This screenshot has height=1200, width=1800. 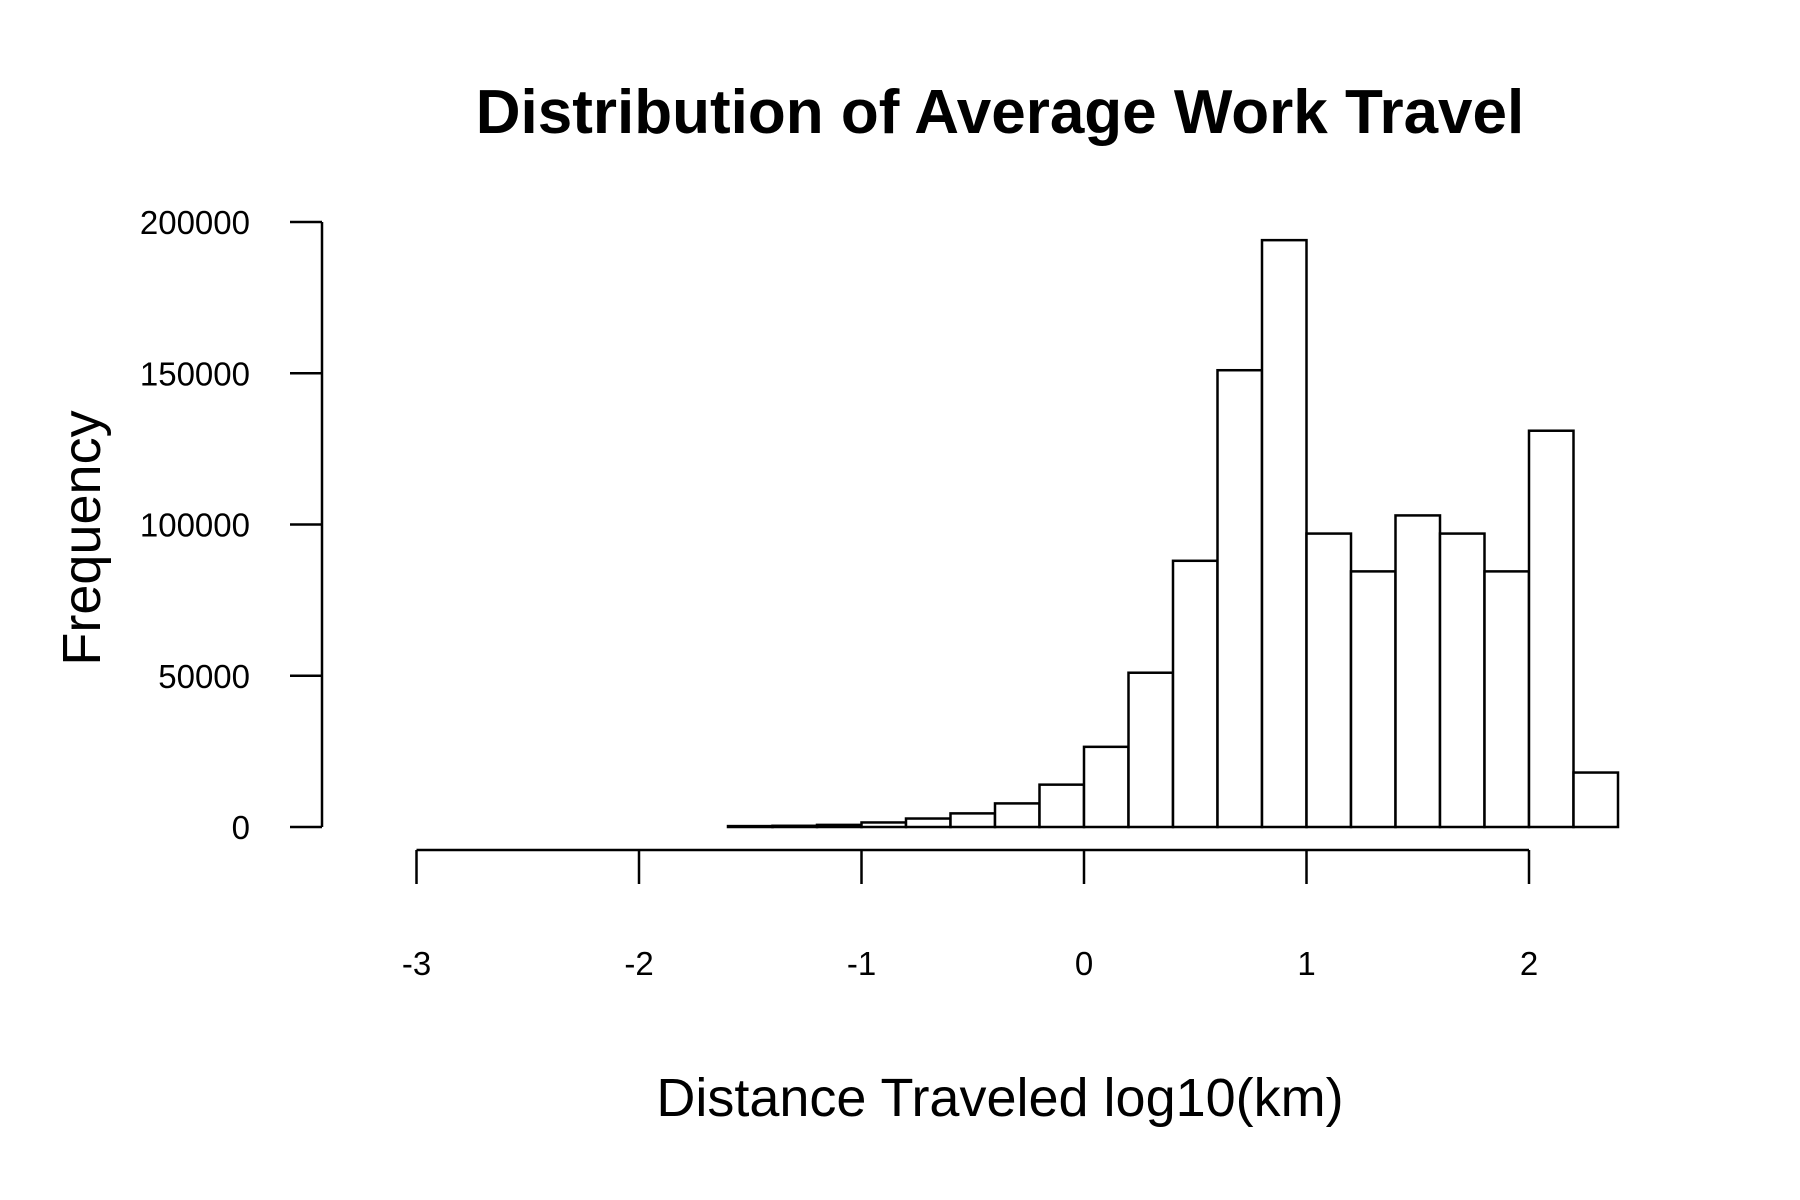 I want to click on y-tick-label-2: 100000, so click(x=195, y=525).